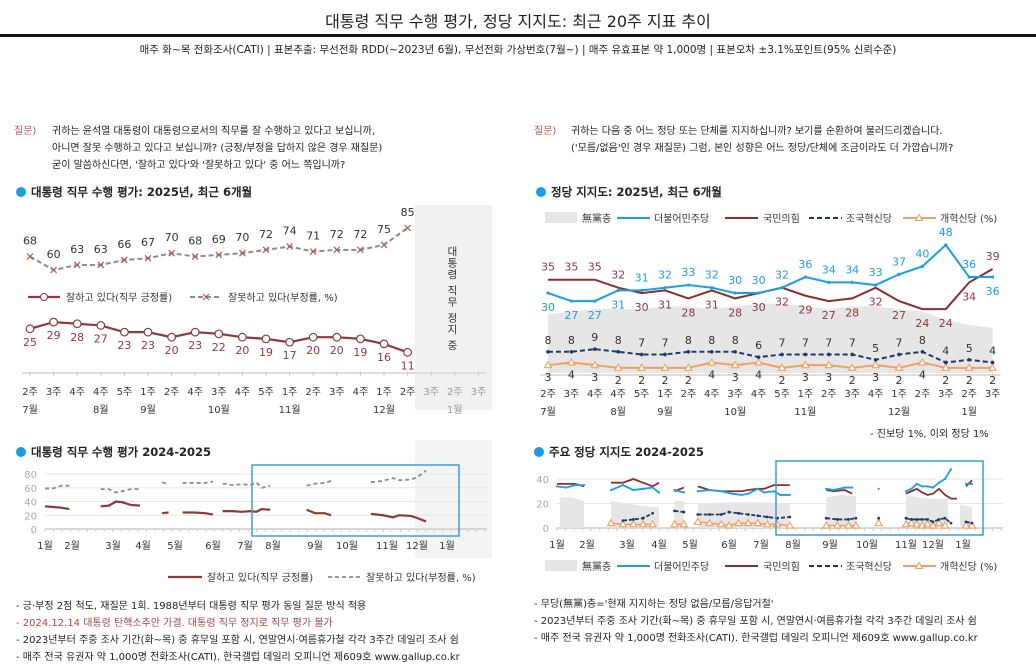 The image size is (1036, 666). What do you see at coordinates (782, 302) in the screenshot?
I see `data-label-ppp: 32` at bounding box center [782, 302].